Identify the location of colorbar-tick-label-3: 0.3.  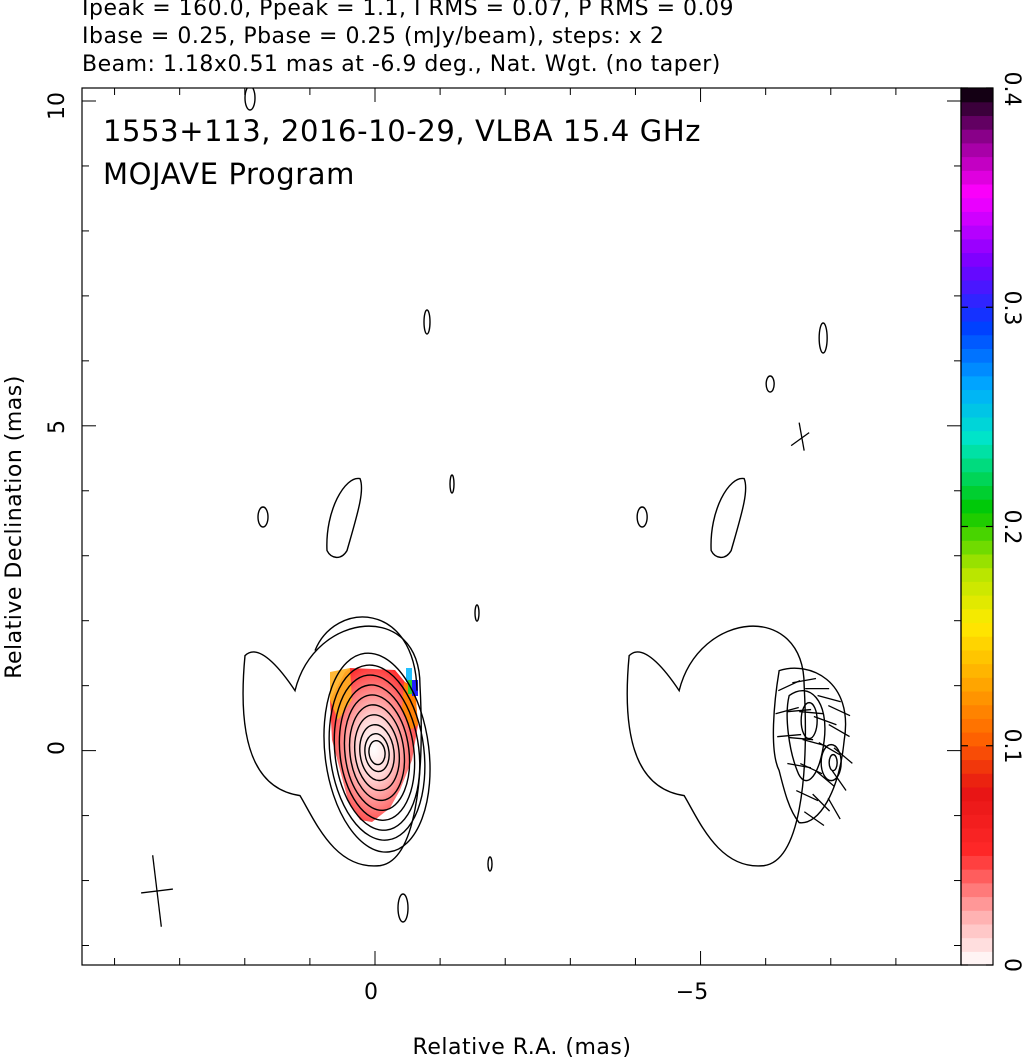
(1010, 308).